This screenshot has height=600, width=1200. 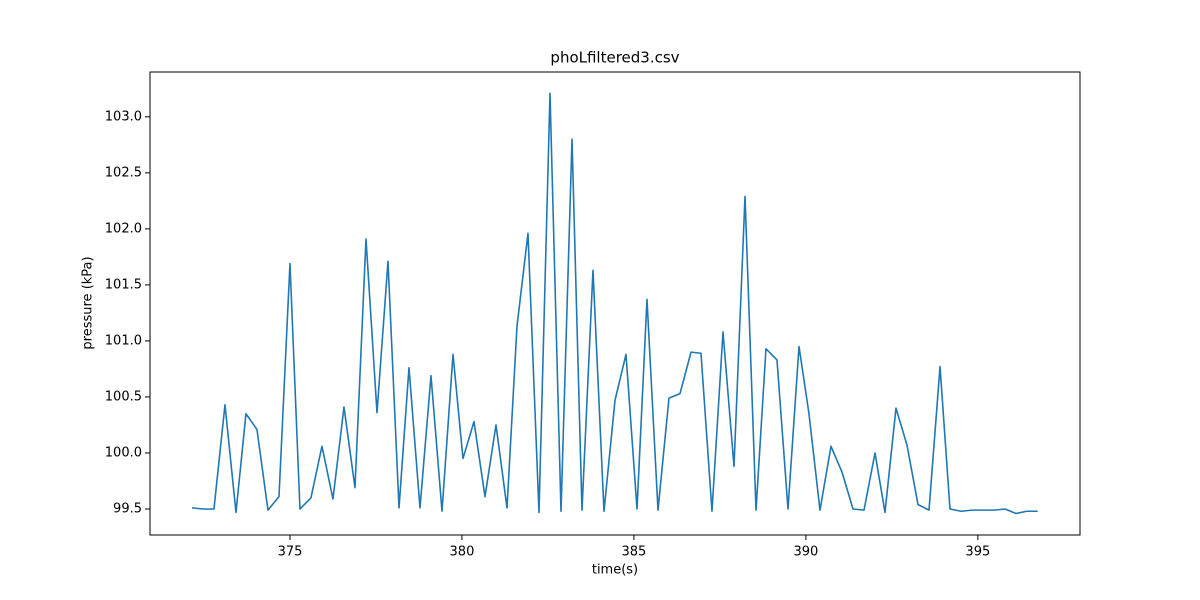 What do you see at coordinates (805, 552) in the screenshot?
I see `x-tick-label: 390` at bounding box center [805, 552].